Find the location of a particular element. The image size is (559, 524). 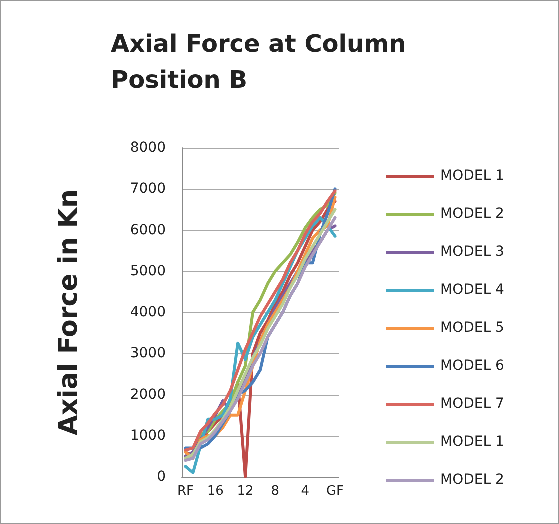

y-tick-label: 0 is located at coordinates (161, 477).